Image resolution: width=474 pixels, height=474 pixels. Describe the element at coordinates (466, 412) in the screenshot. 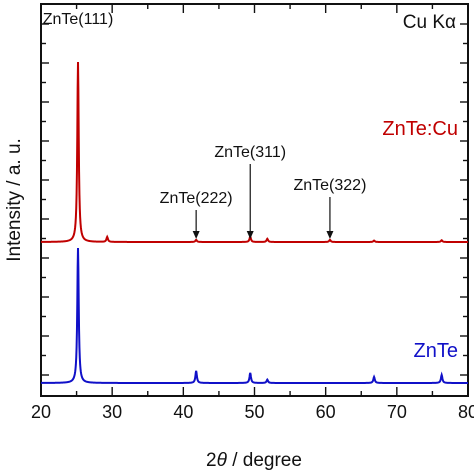

I see `x-tick-label-80: 80` at that location.